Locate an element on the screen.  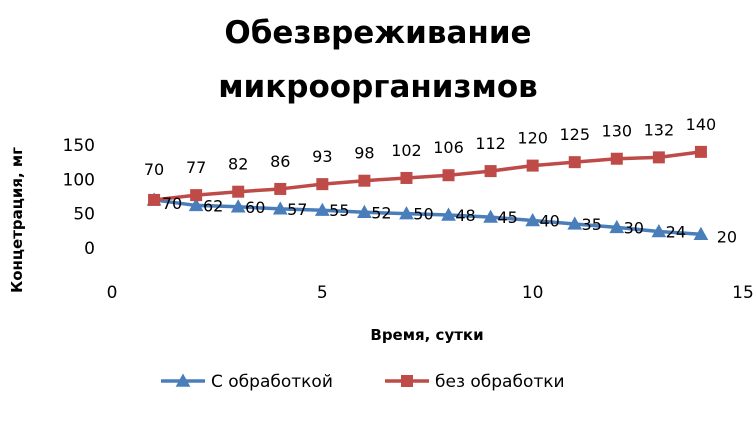
y-tick-label: 150 is located at coordinates (79, 146).